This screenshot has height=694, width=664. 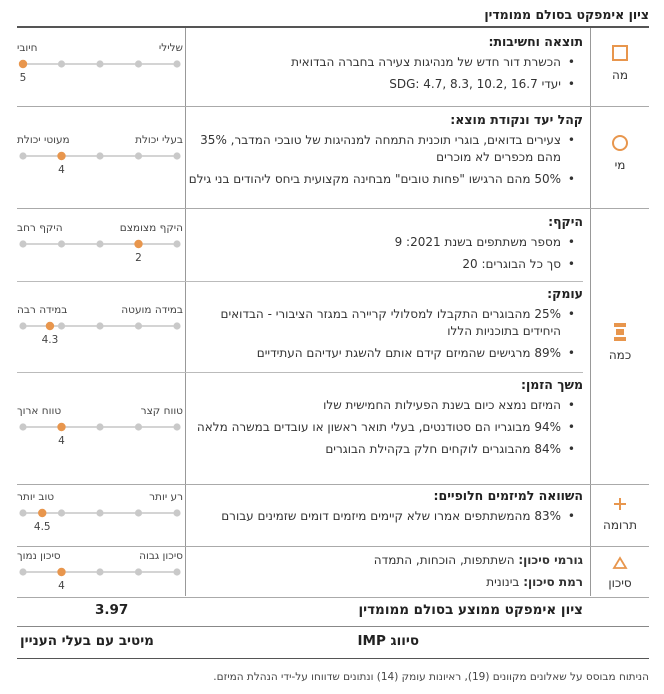 I want to click on impact-scale: שלילי חיובי 5, so click(x=100, y=67).